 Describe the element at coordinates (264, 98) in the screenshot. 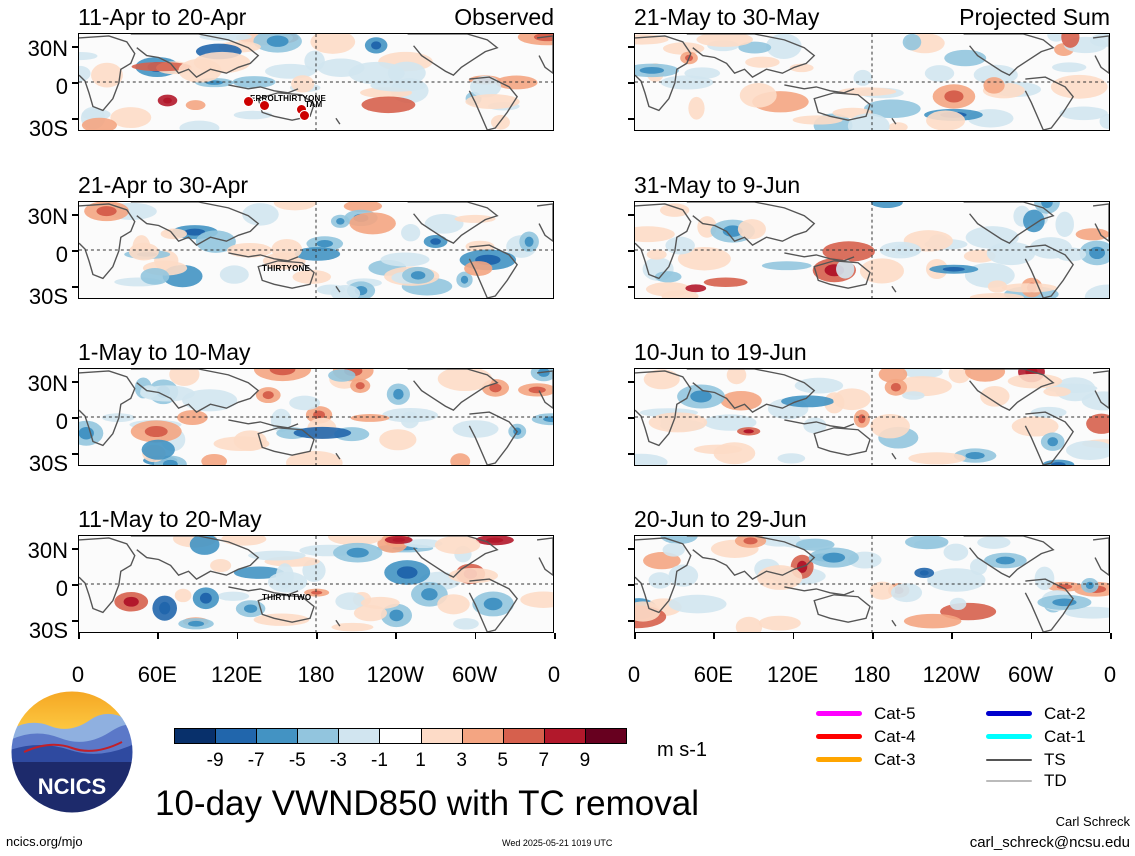

I see `storm-label: ERROL` at that location.